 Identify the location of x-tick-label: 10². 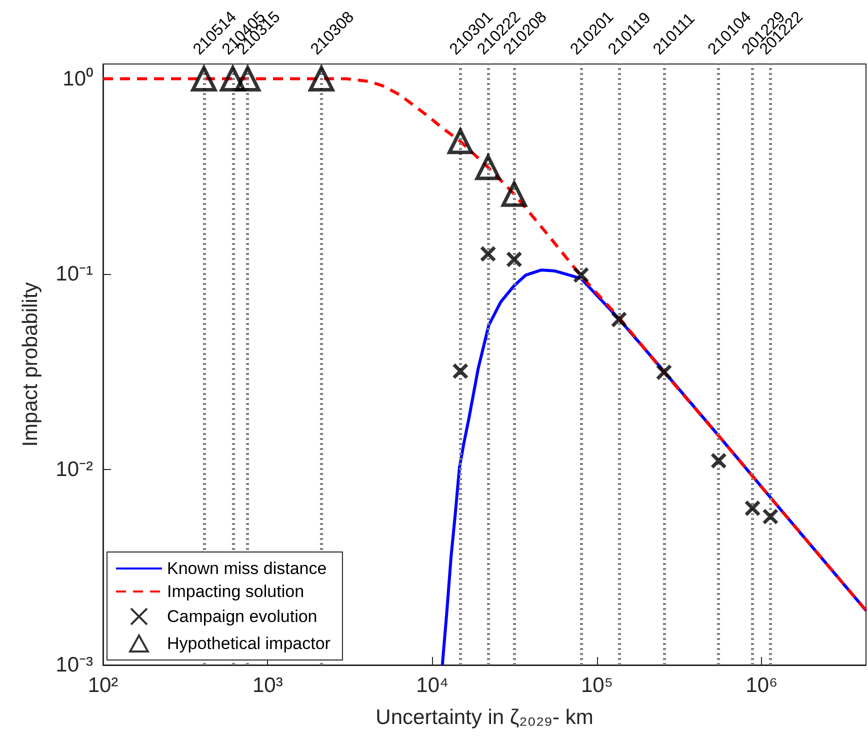
(103, 685).